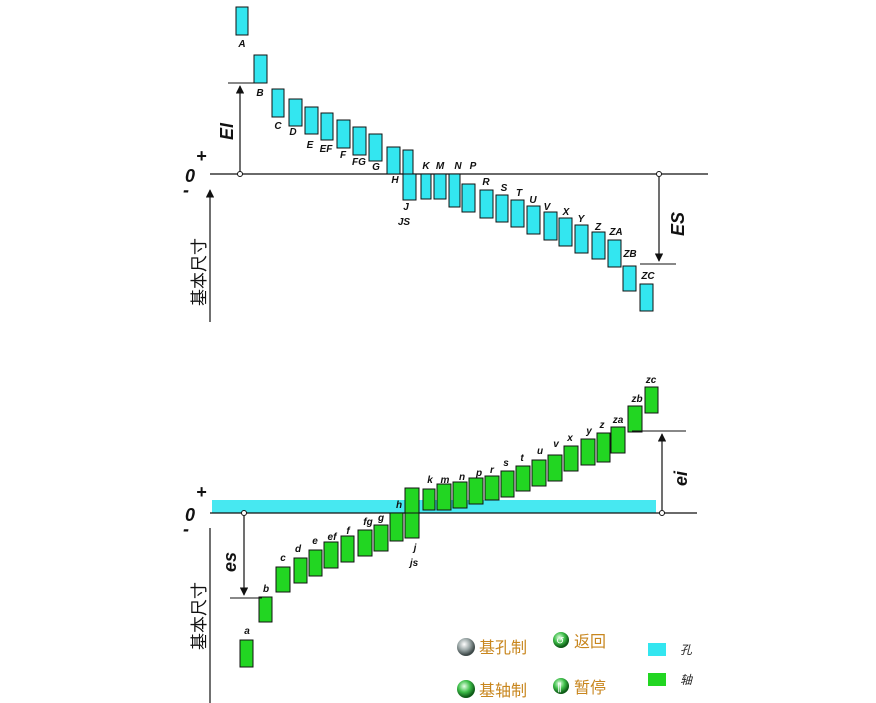 The height and width of the screenshot is (703, 876). I want to click on shaft-es-label: es, so click(230, 562).